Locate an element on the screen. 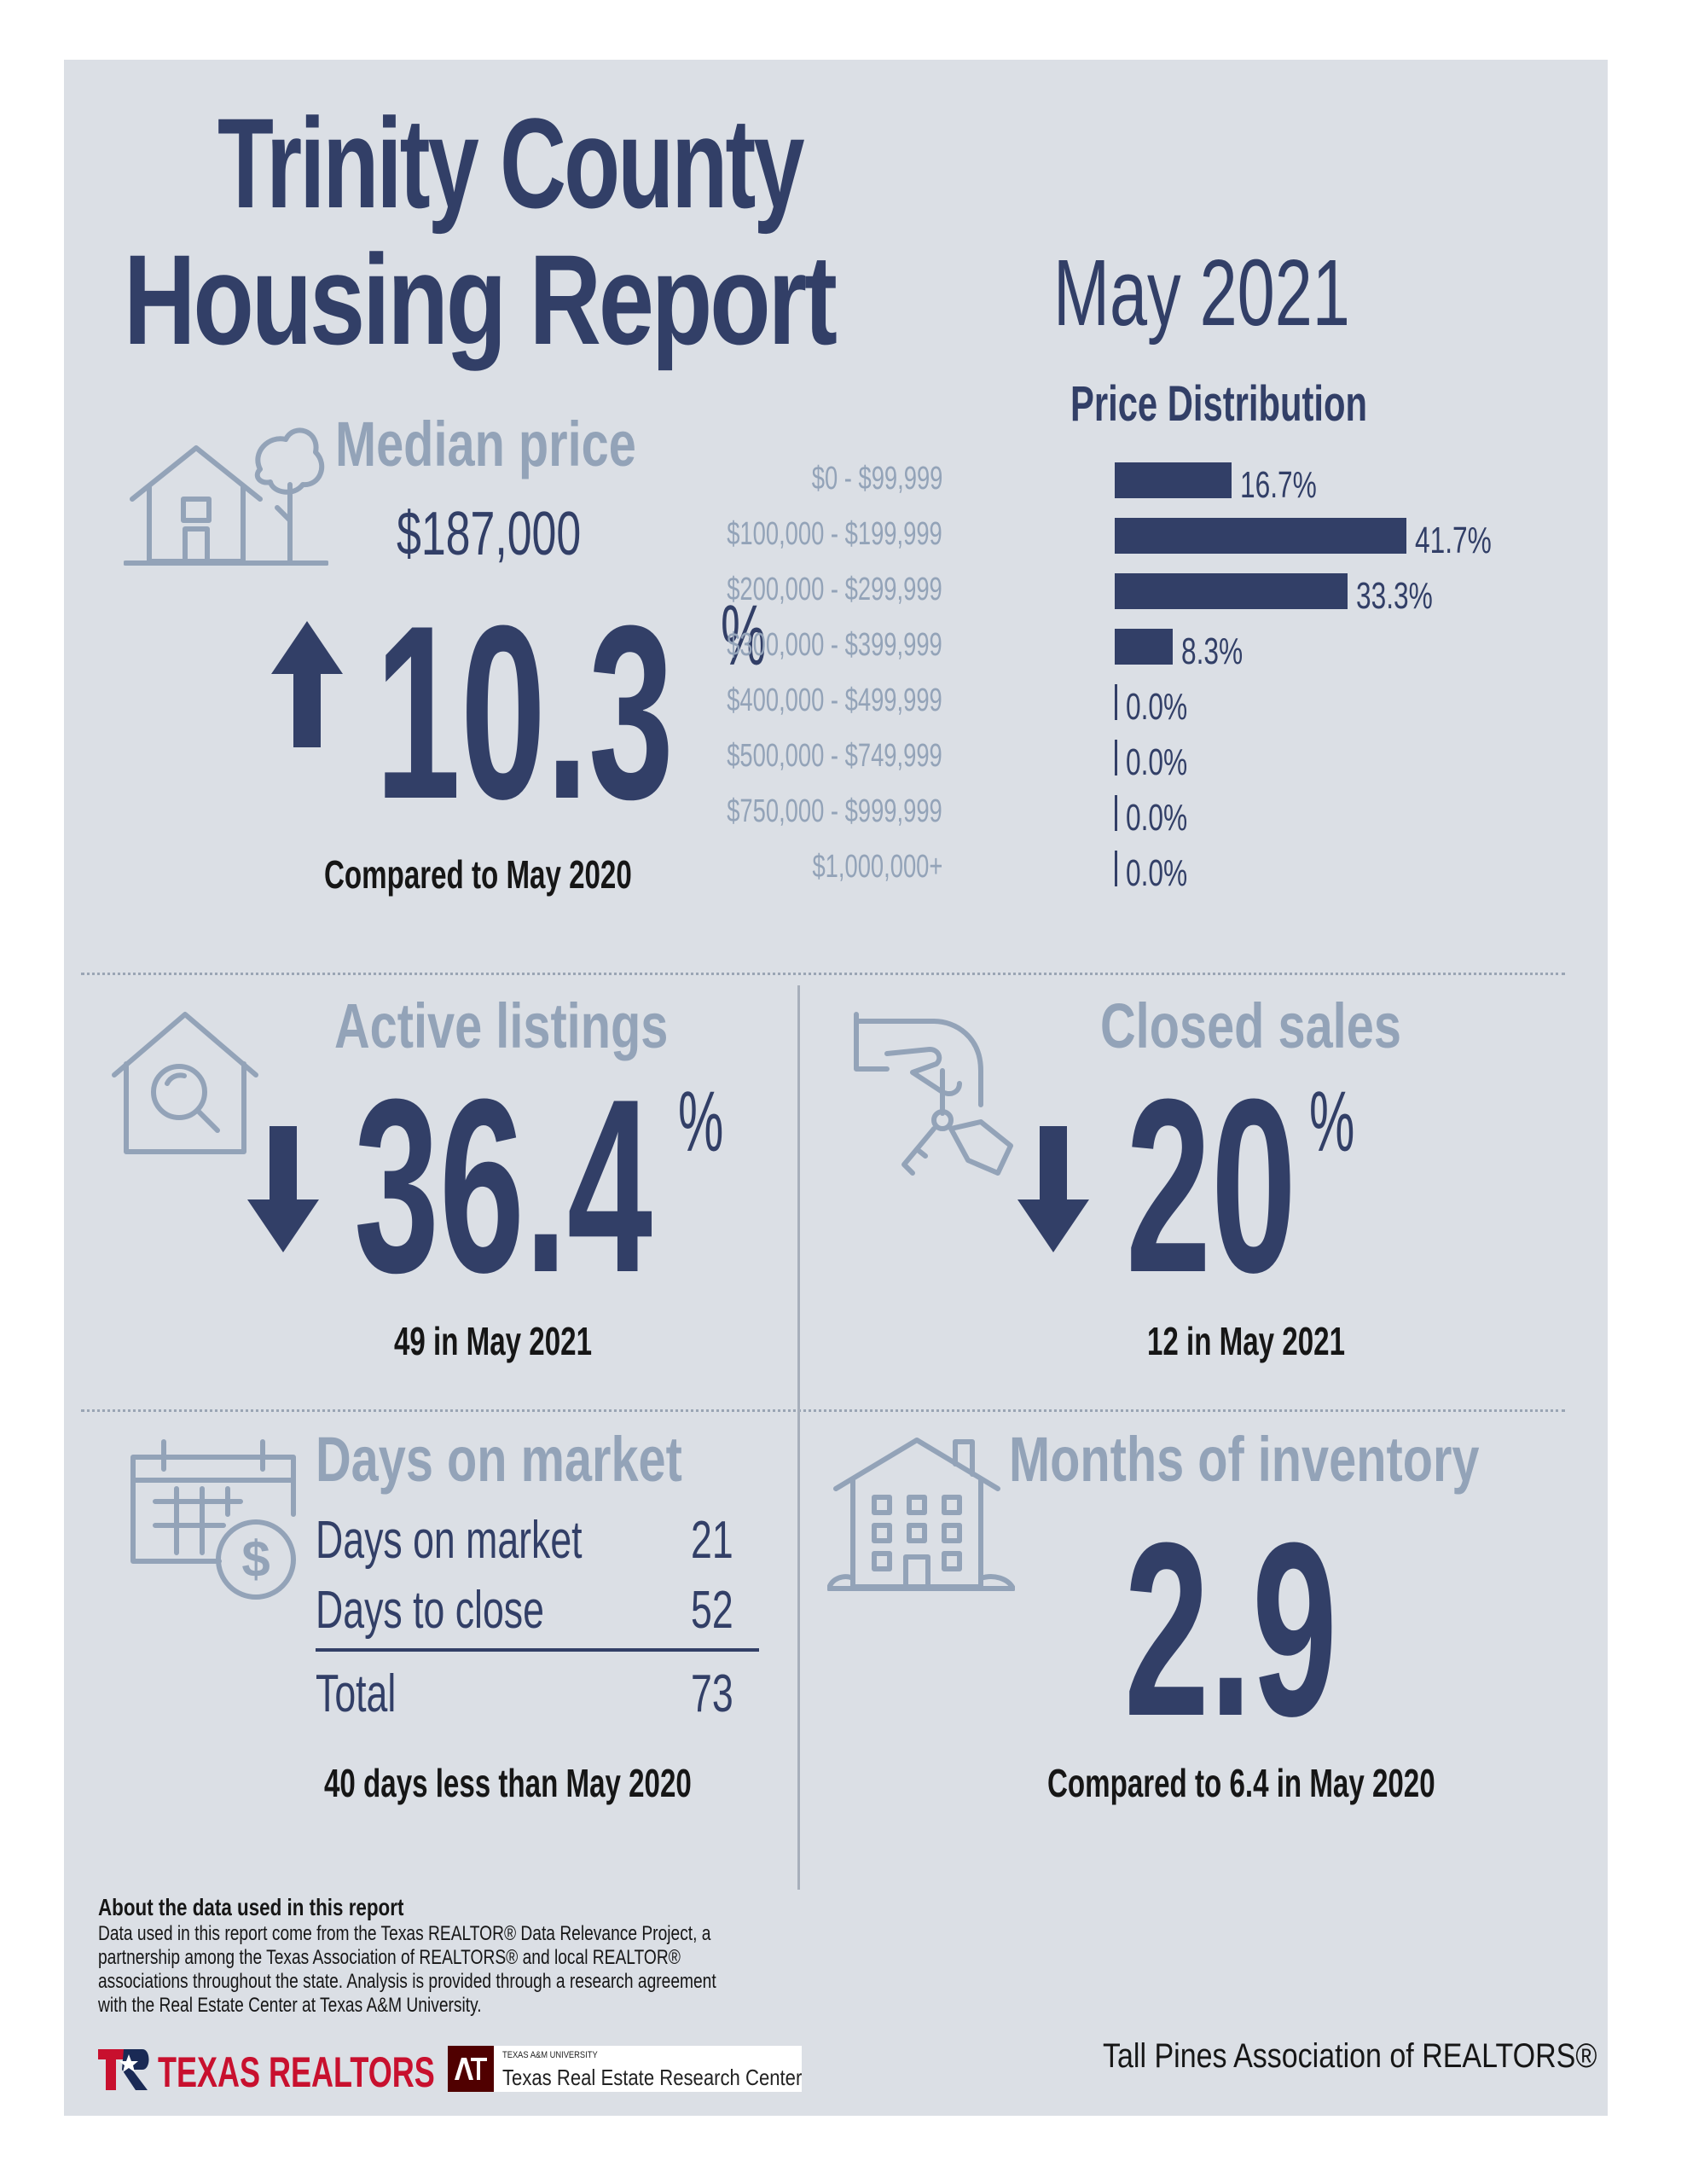 The height and width of the screenshot is (2184, 1687). price-distribution-row: $750,000 - $999,999 0.0% is located at coordinates (768, 816).